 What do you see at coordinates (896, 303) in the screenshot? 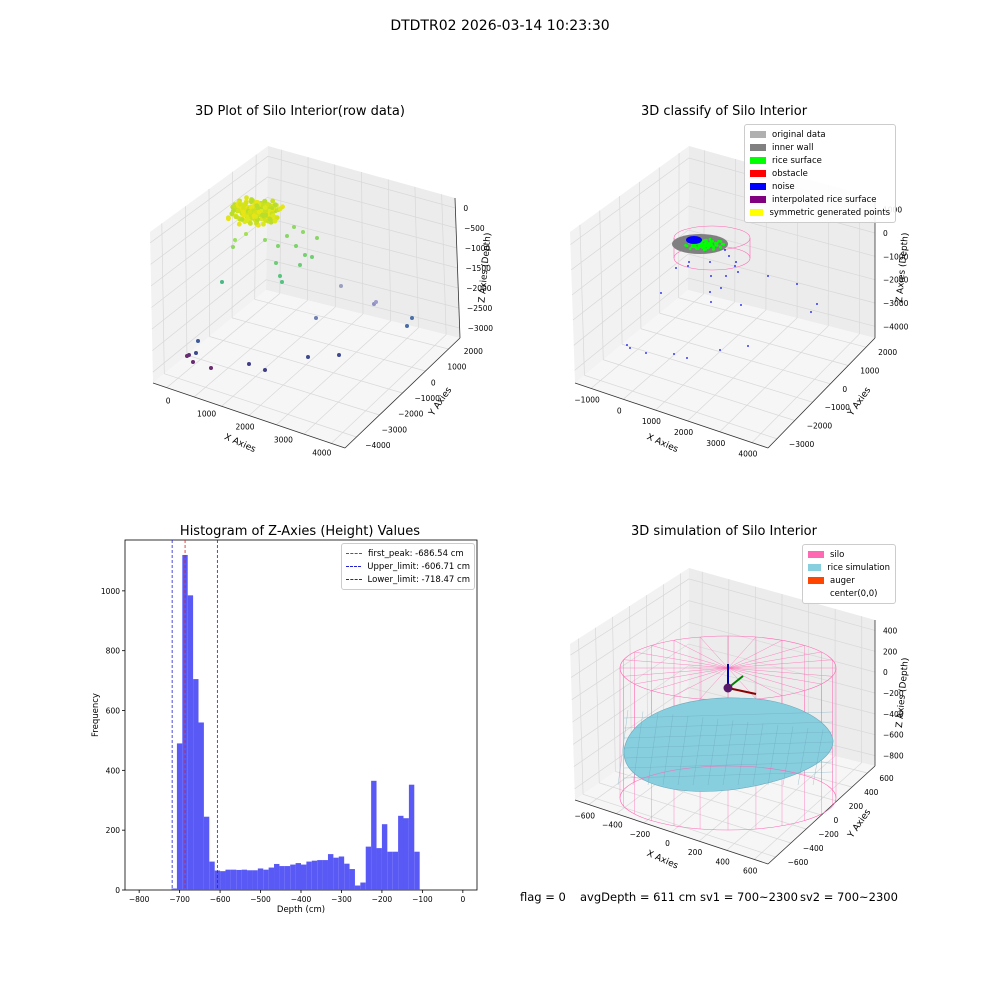
I see `cls-ztick-label: −3000` at bounding box center [896, 303].